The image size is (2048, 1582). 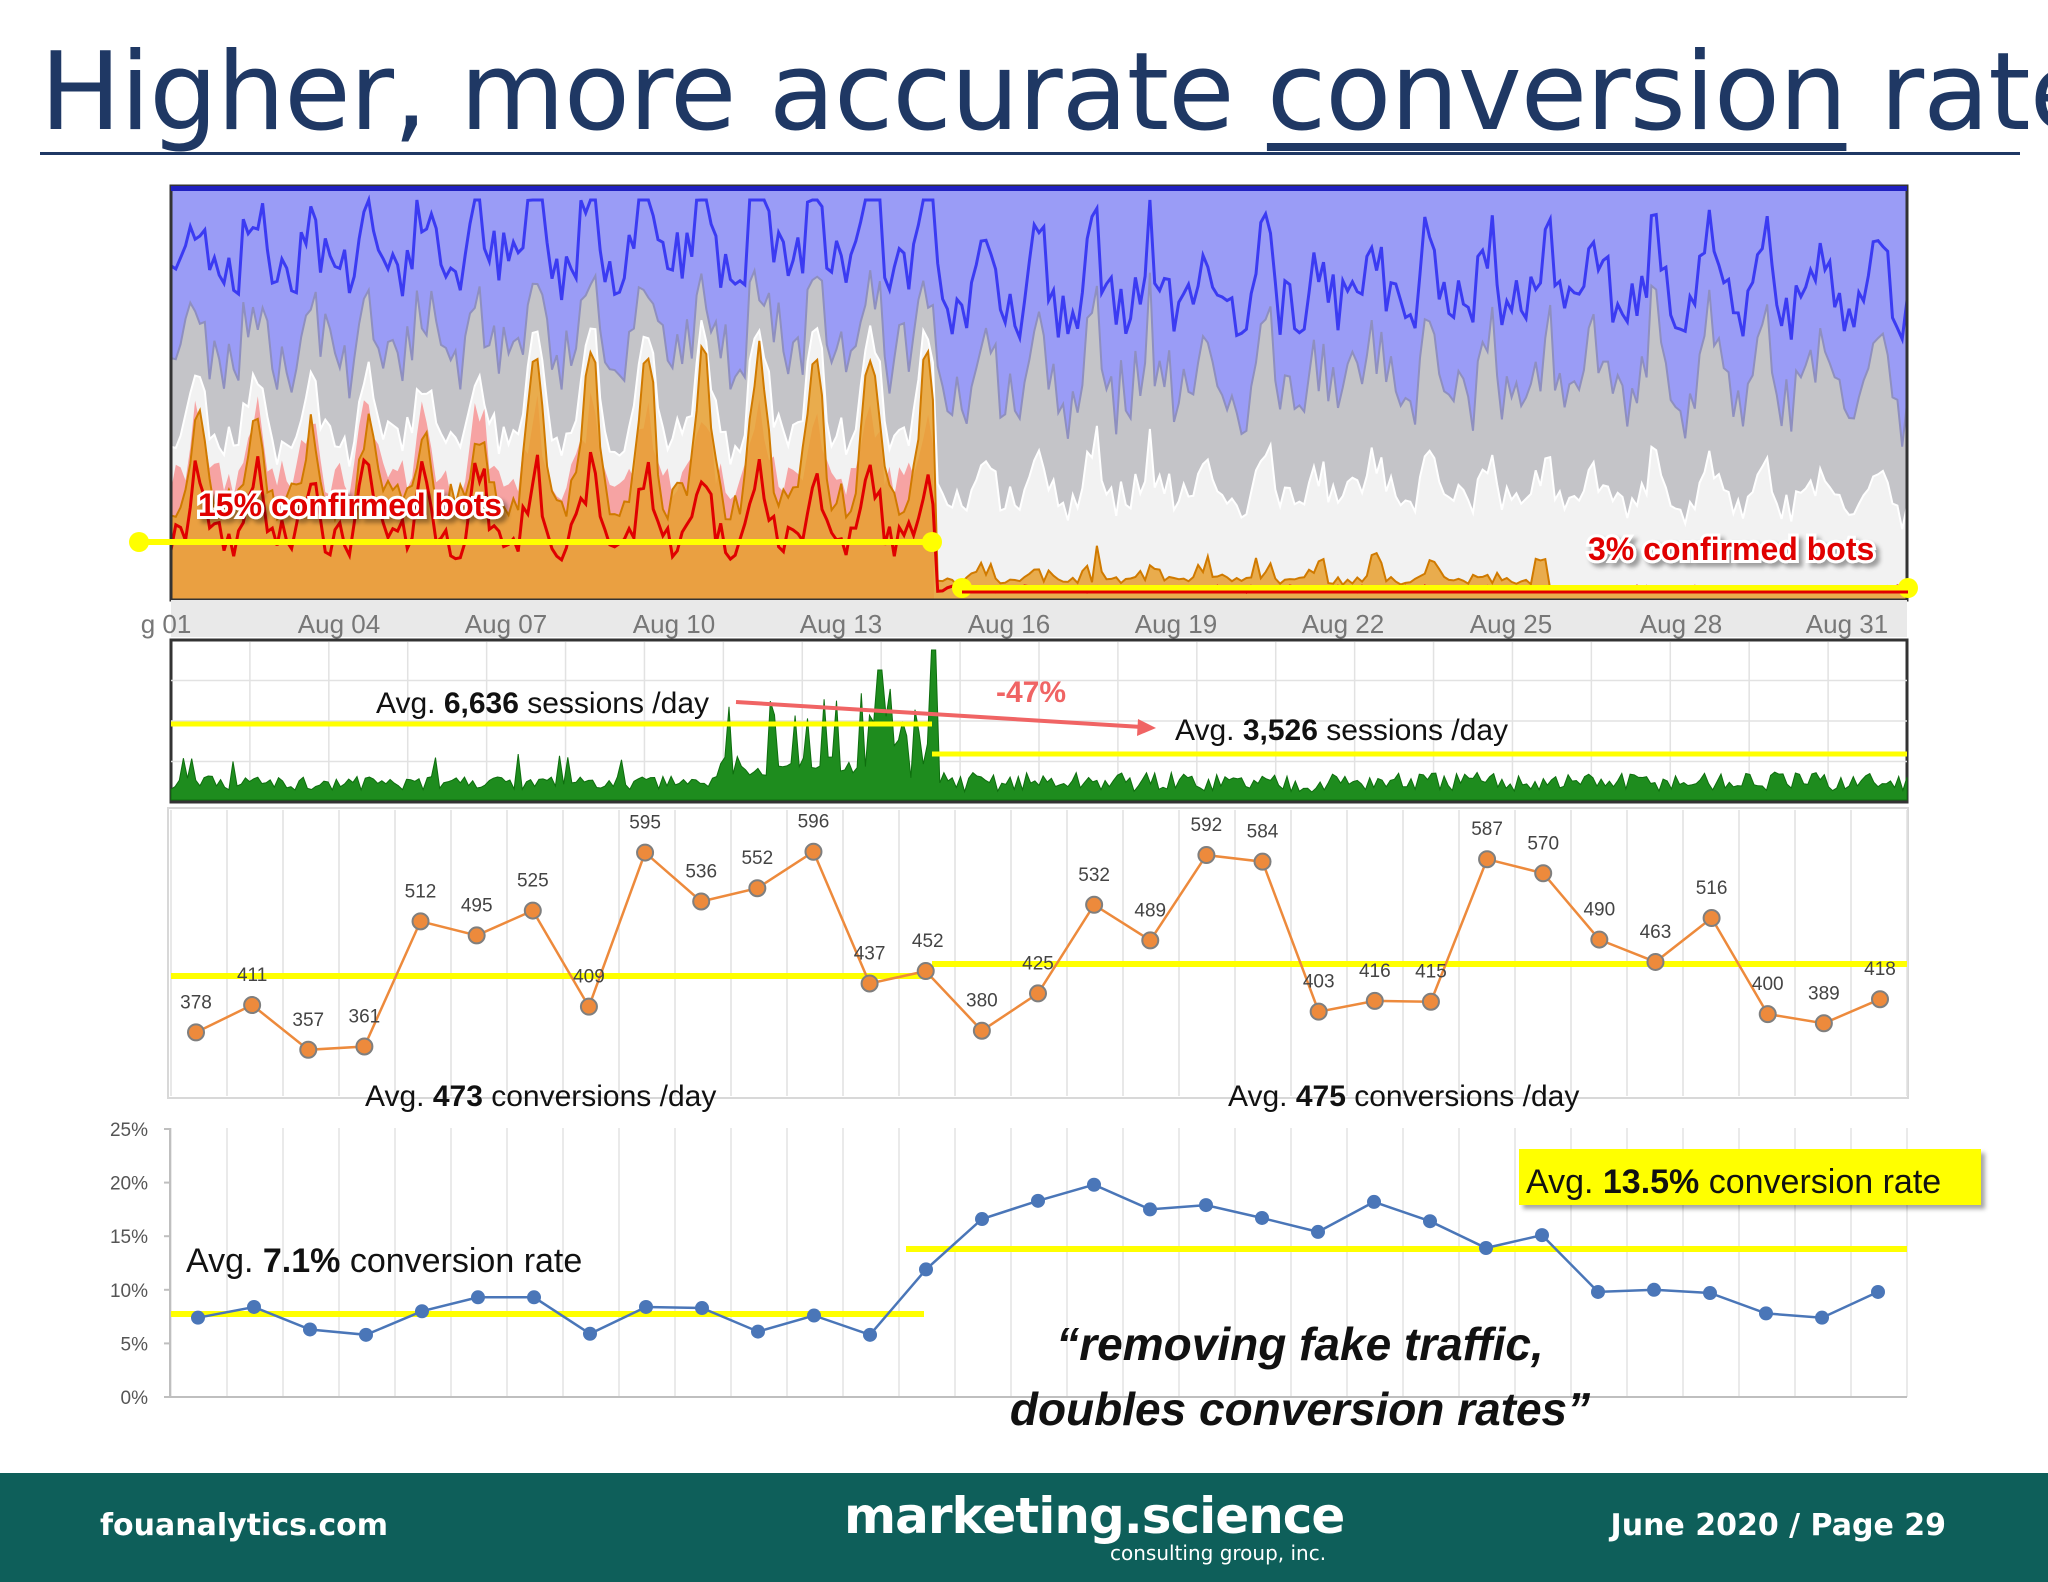 What do you see at coordinates (1209, 730) in the screenshot?
I see `sessions-after-prefix: Avg.` at bounding box center [1209, 730].